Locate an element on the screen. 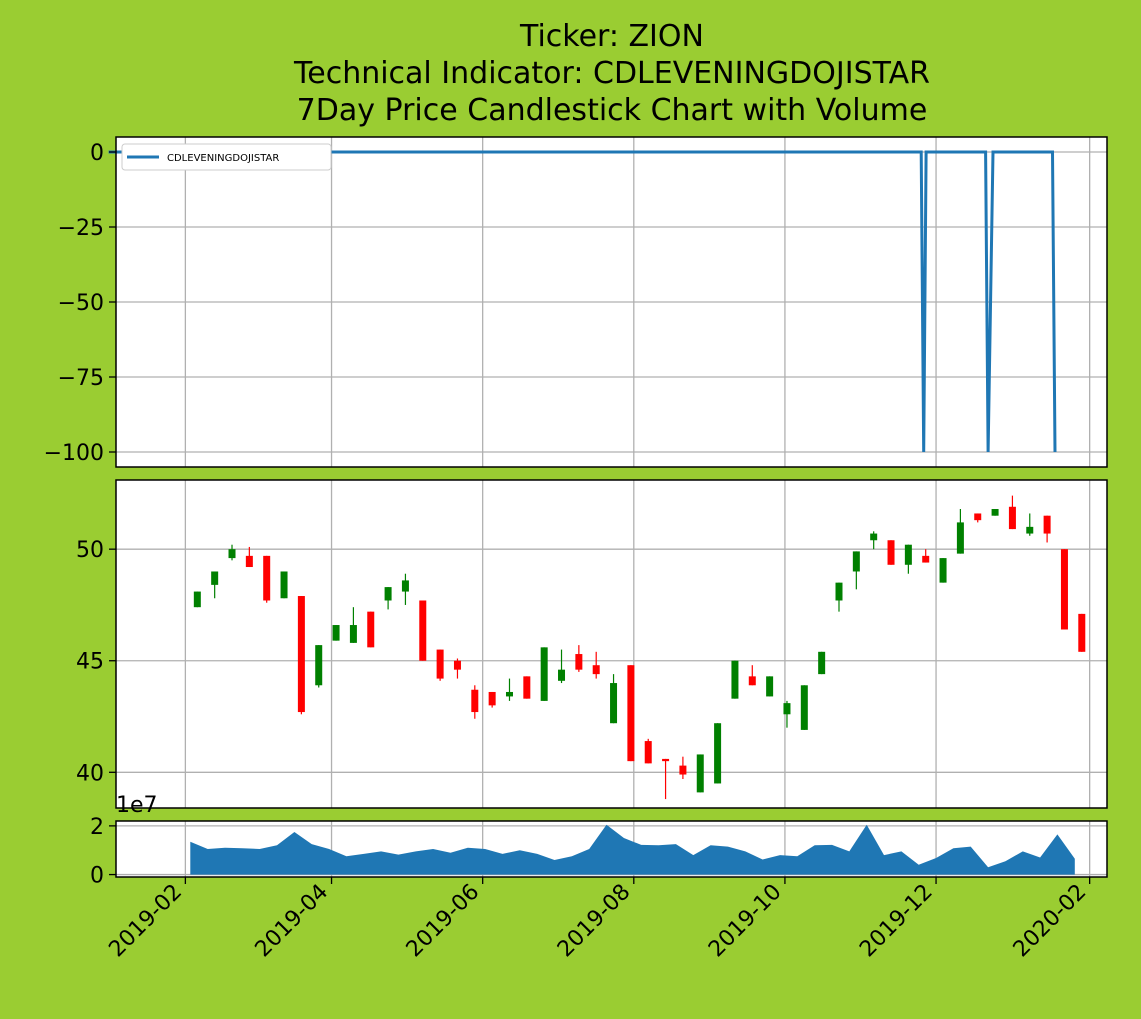  volume-area is located at coordinates (632, 849).